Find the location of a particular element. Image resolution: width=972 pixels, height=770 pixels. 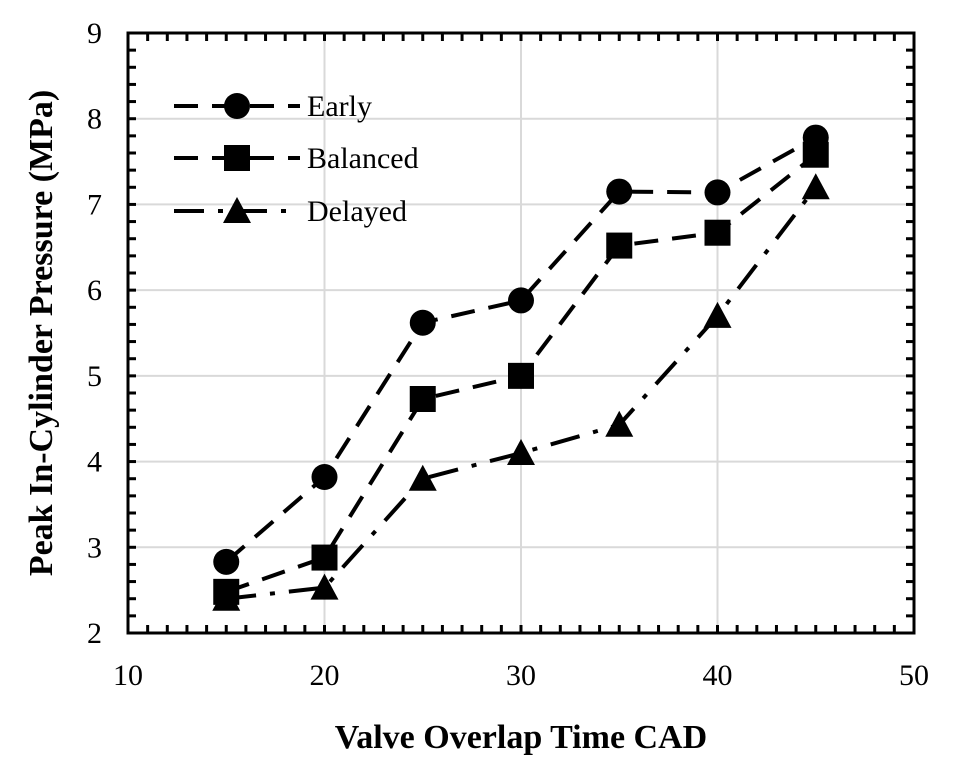

x-tick-label: 30 is located at coordinates (521, 675).